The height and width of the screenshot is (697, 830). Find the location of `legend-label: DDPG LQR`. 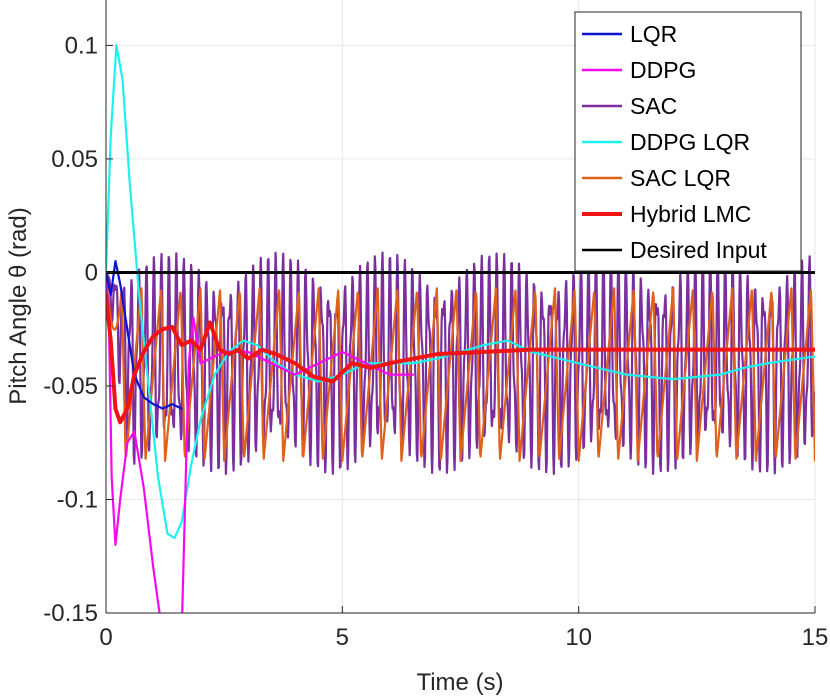

legend-label: DDPG LQR is located at coordinates (690, 142).